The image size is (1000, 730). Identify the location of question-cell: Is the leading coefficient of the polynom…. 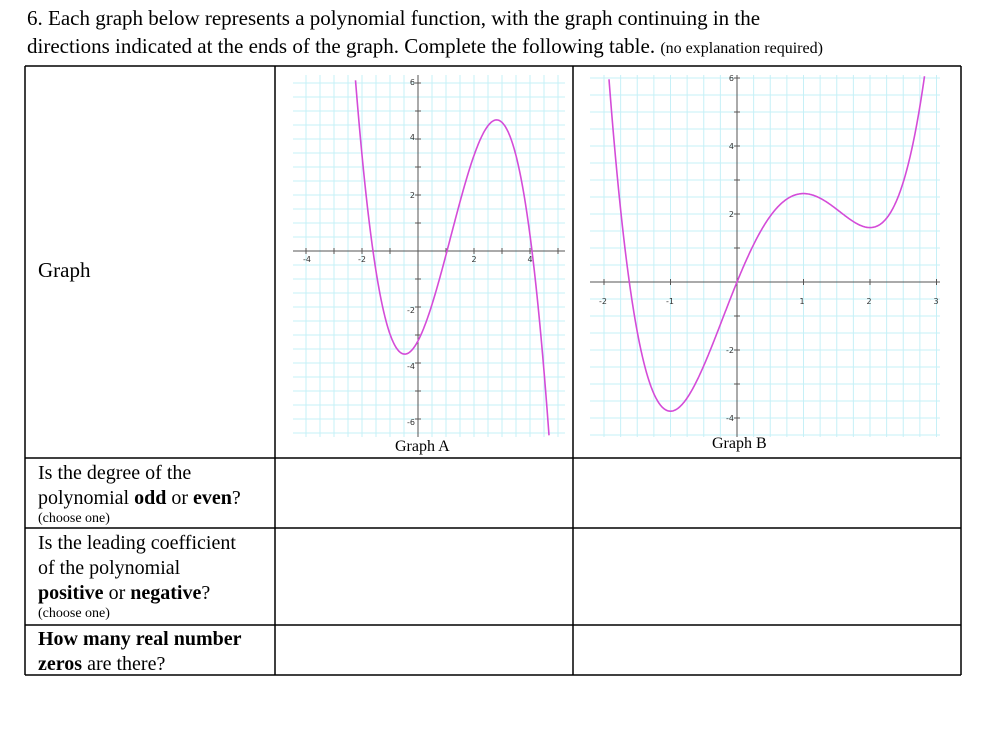
(137, 576).